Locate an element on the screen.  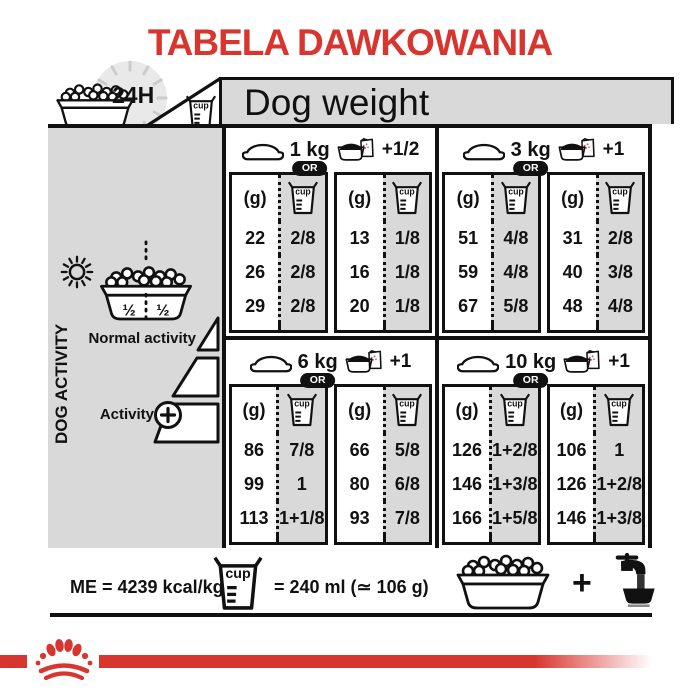
mix-grams-value: 126 is located at coordinates (571, 483).